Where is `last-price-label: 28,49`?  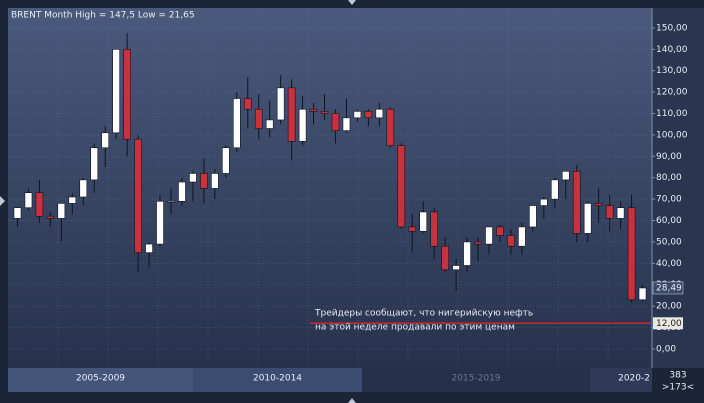
last-price-label: 28,49 is located at coordinates (669, 288).